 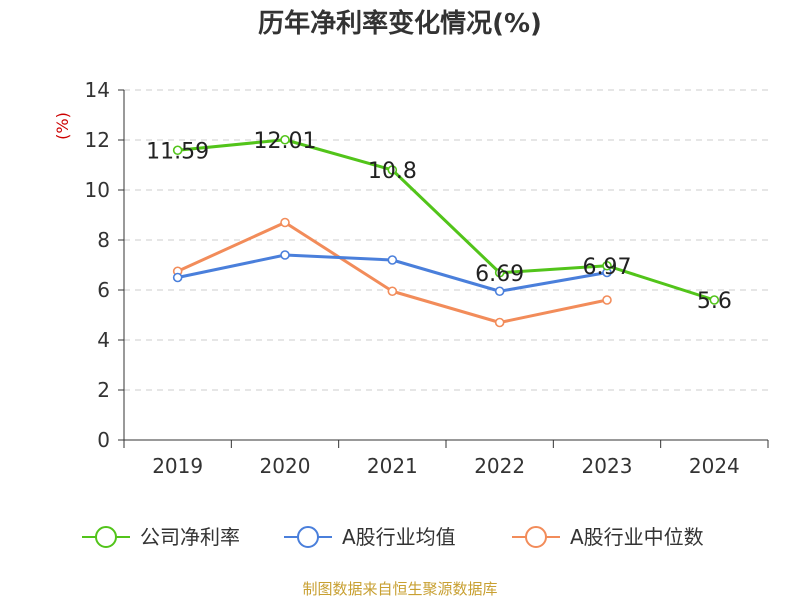 I want to click on data-label: 6.97, so click(x=607, y=267).